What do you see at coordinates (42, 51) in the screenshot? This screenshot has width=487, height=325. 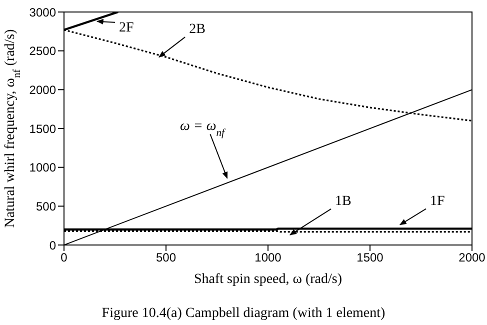 I see `y-tick-label: 2500` at bounding box center [42, 51].